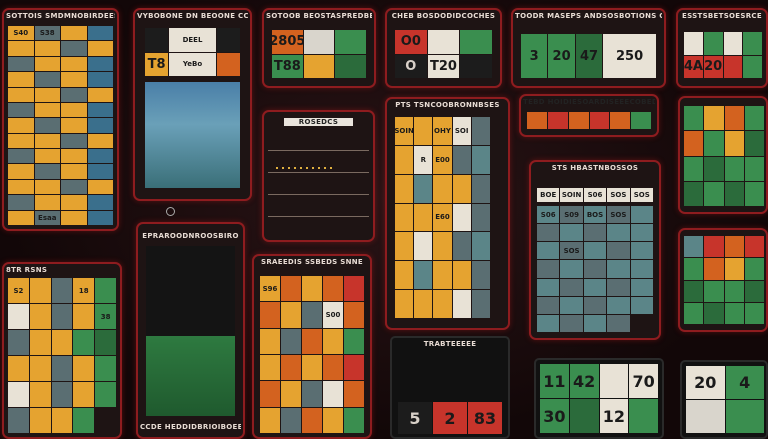 The height and width of the screenshot is (439, 768). I want to click on tablet-title: VYBOBONE DN BEOONE CCBS, so click(192, 16).